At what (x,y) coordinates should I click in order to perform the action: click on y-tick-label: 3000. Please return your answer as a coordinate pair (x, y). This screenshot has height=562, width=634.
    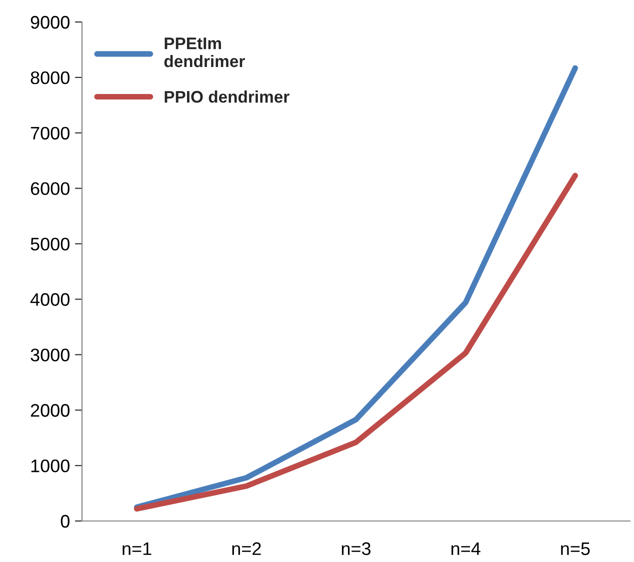
    Looking at the image, I should click on (50, 355).